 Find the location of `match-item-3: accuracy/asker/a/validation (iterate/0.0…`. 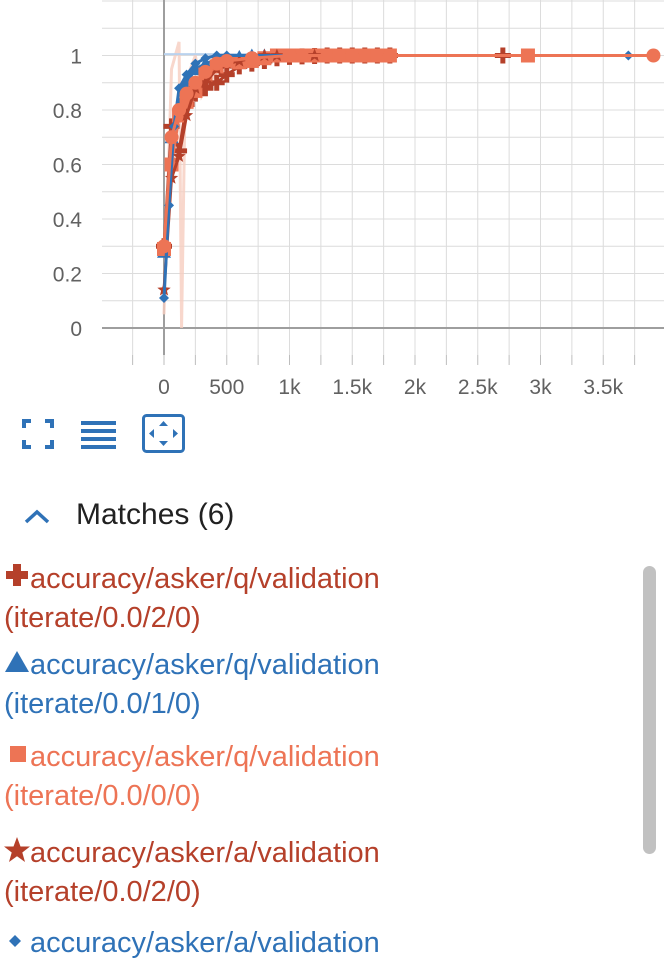

match-item-3: accuracy/asker/a/validation (iterate/0.0… is located at coordinates (319, 873).